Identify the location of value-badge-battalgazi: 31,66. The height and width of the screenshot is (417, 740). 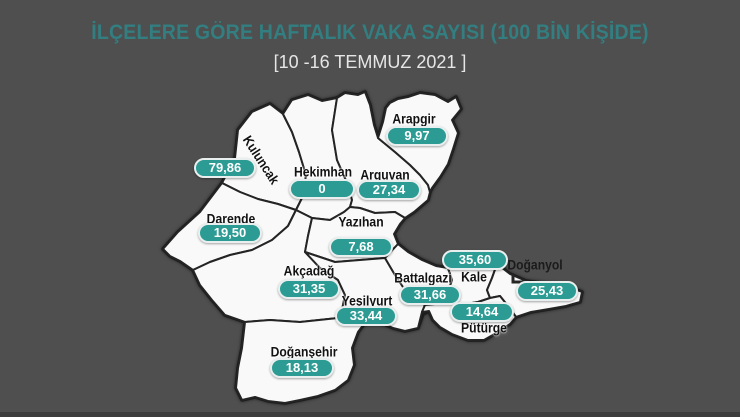
(430, 295).